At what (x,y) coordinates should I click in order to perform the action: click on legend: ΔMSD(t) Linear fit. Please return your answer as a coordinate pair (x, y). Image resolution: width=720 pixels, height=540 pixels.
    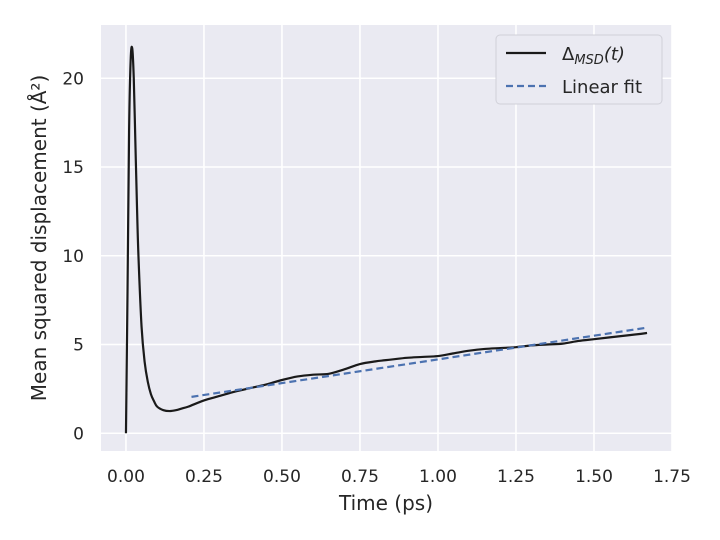
    Looking at the image, I should click on (579, 69).